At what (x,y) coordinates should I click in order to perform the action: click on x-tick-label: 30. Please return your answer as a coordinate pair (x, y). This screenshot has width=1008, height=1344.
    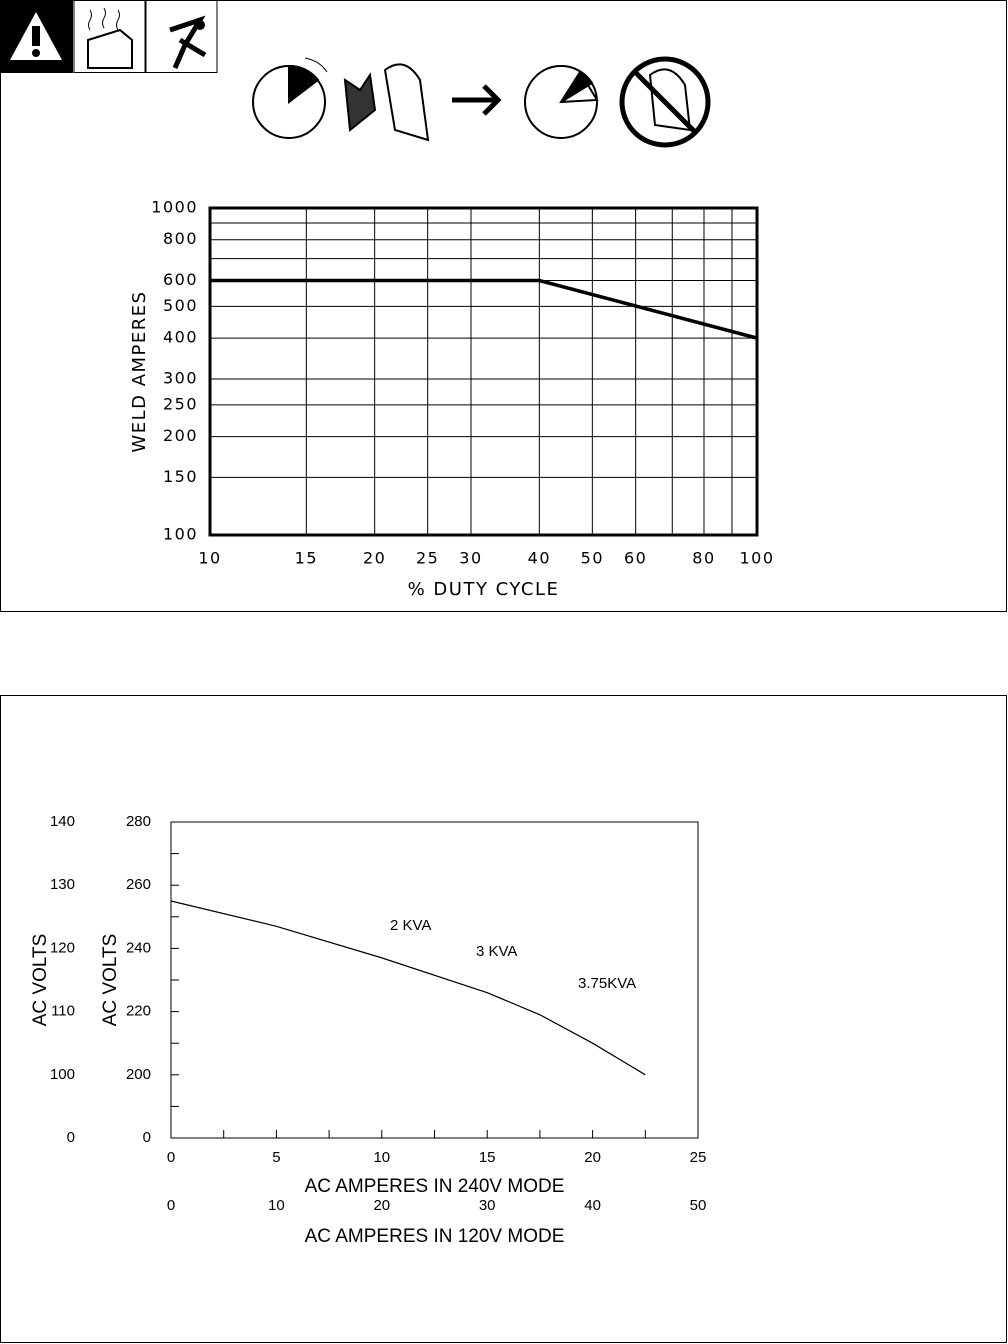
    Looking at the image, I should click on (470, 558).